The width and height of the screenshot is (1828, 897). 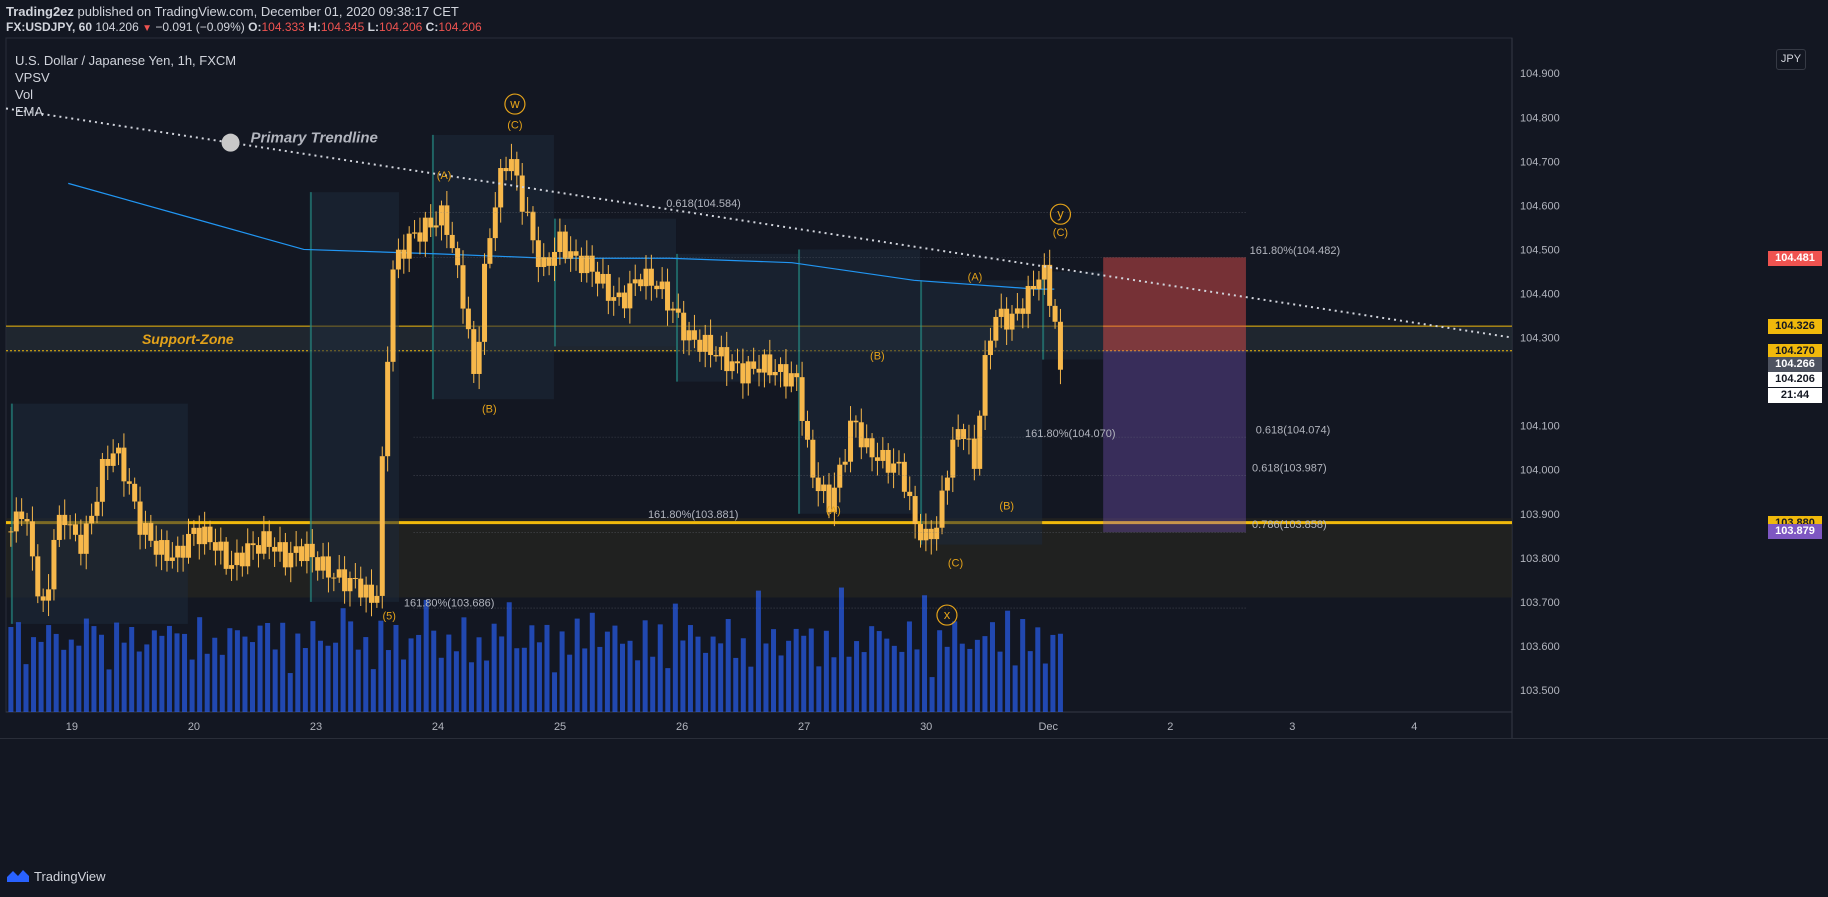 What do you see at coordinates (126, 60) in the screenshot?
I see `legend-title: U.S. Dollar / Japanese Yen, 1h, FXCM` at bounding box center [126, 60].